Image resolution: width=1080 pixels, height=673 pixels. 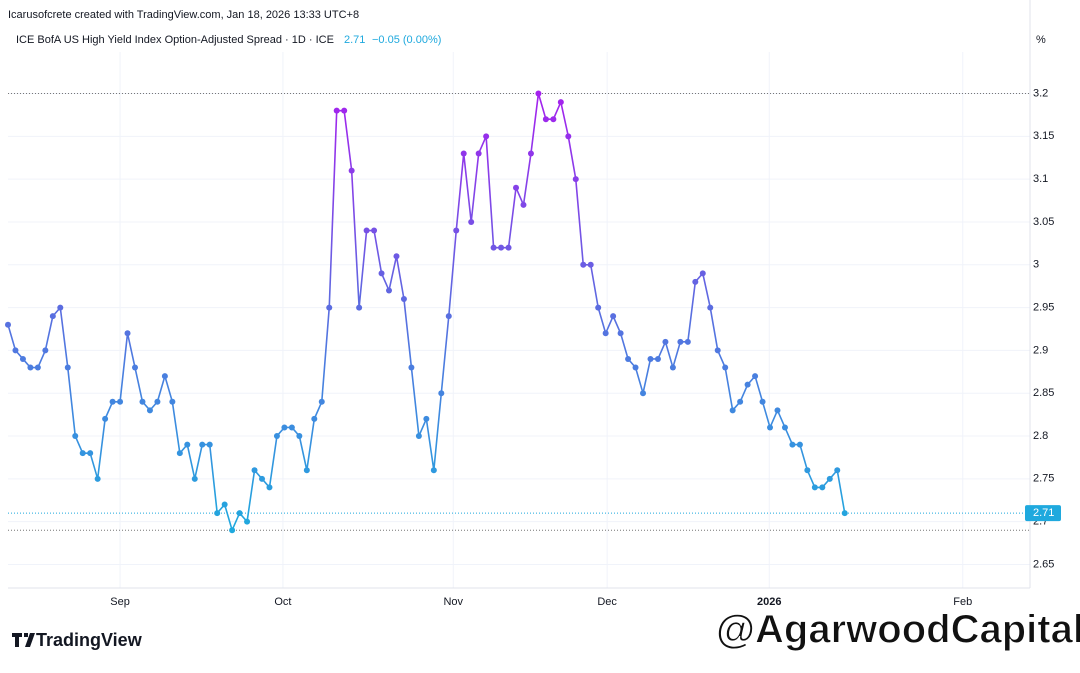 What do you see at coordinates (89, 640) in the screenshot?
I see `logo: TradingView` at bounding box center [89, 640].